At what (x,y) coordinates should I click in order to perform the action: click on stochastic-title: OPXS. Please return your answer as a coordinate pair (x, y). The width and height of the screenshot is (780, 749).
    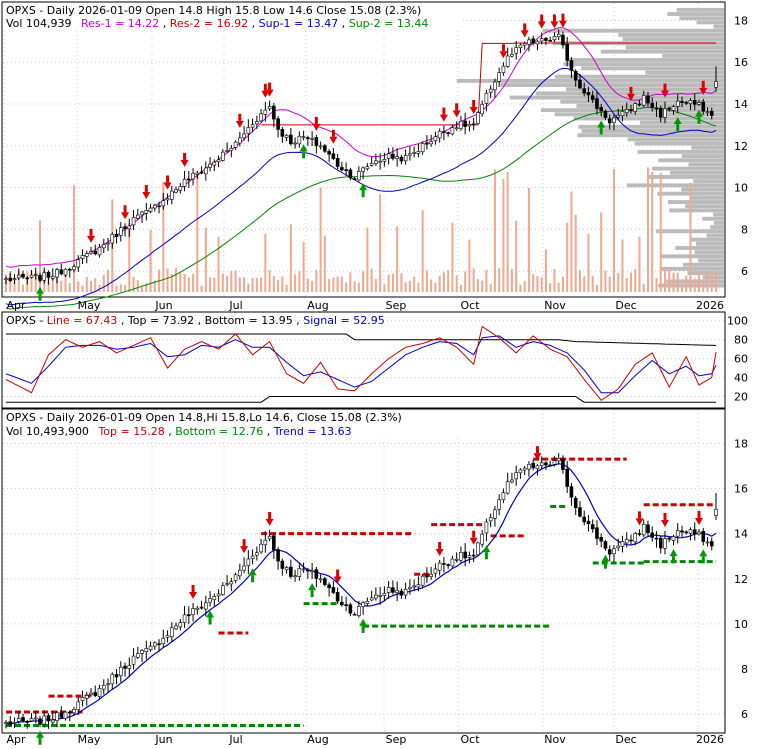
    Looking at the image, I should click on (21, 320).